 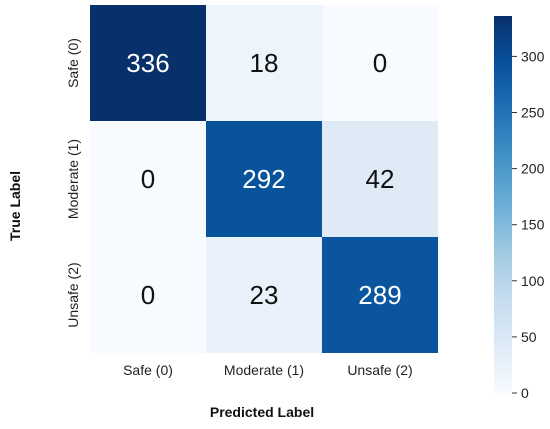 I want to click on colorbar-tick-label: 300, so click(x=533, y=56).